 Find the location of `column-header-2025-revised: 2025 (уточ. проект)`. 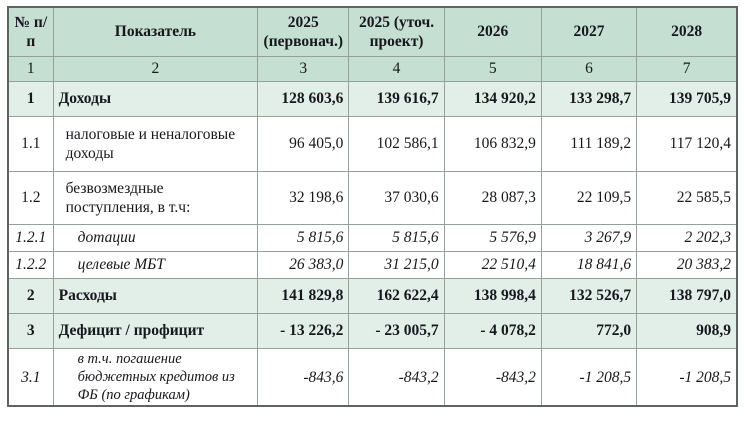

column-header-2025-revised: 2025 (уточ. проект) is located at coordinates (396, 31).